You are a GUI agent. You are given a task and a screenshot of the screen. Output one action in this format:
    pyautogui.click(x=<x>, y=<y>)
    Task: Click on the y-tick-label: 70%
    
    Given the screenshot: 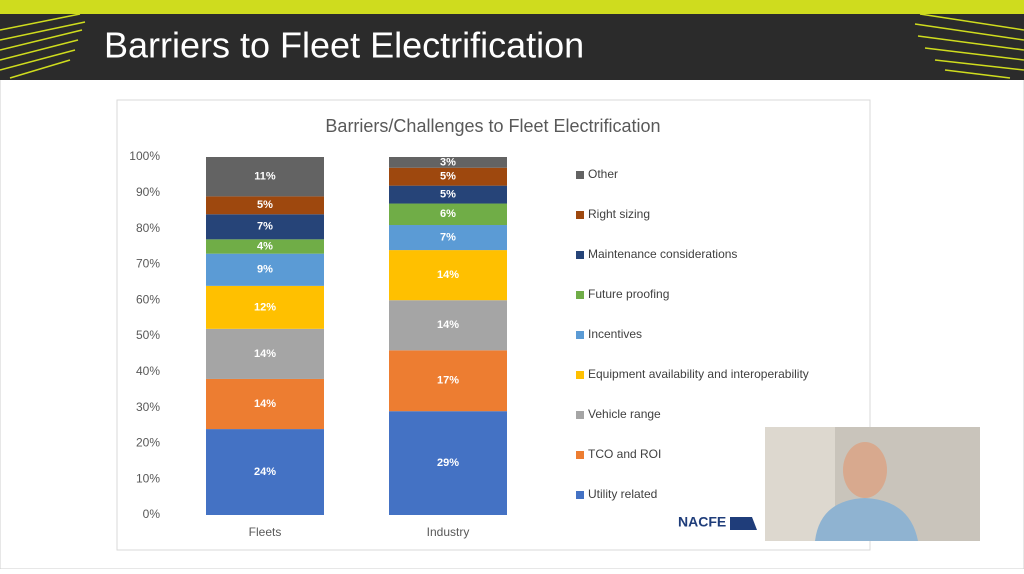 What is the action you would take?
    pyautogui.click(x=148, y=264)
    